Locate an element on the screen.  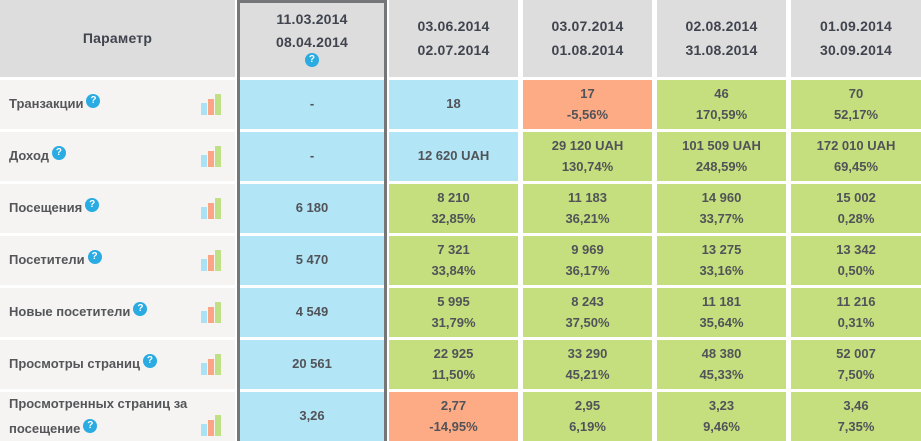
cell-value: 70 is located at coordinates (856, 94).